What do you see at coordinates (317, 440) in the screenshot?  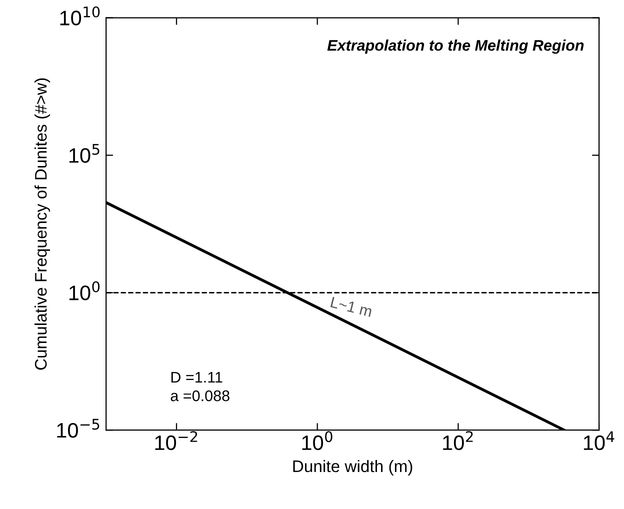 I see `x-tick-label: 10$^{0}$` at bounding box center [317, 440].